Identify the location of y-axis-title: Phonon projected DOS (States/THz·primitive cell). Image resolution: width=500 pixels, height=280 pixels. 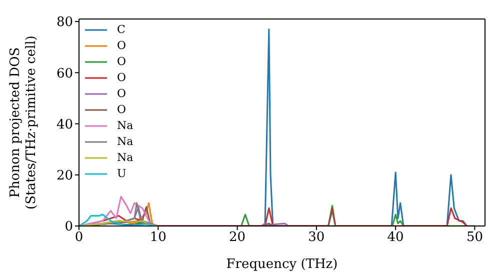
(23, 122).